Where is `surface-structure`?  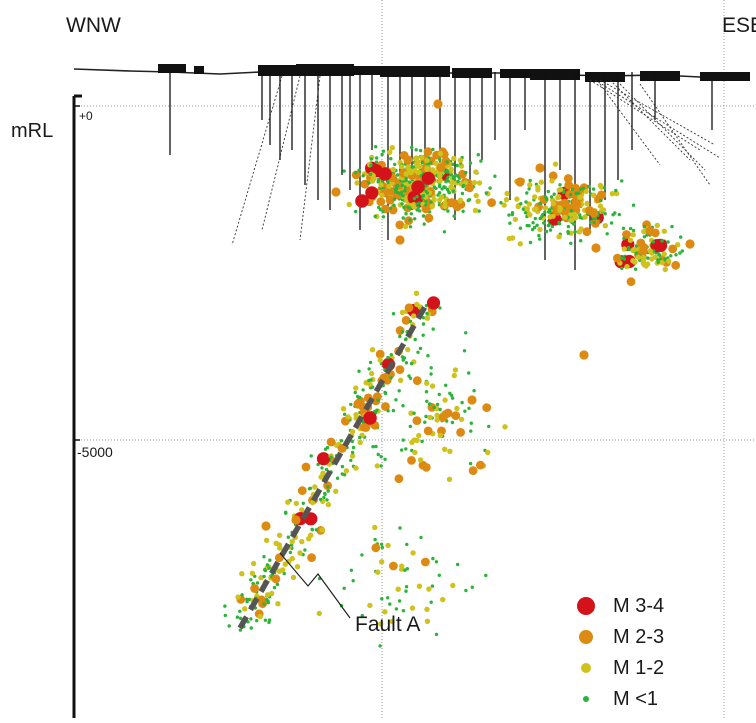
surface-structure is located at coordinates (660, 76).